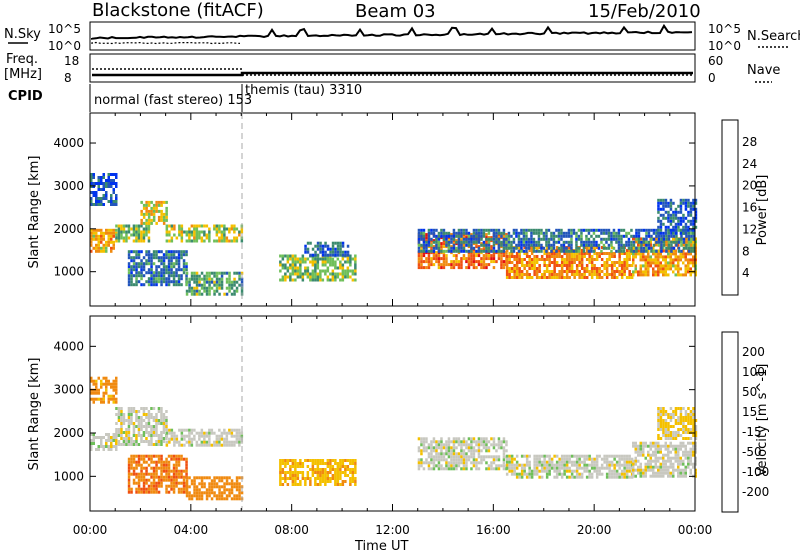  Describe the element at coordinates (753, 372) in the screenshot. I see `velocity-colorbar-tick: 100` at that location.